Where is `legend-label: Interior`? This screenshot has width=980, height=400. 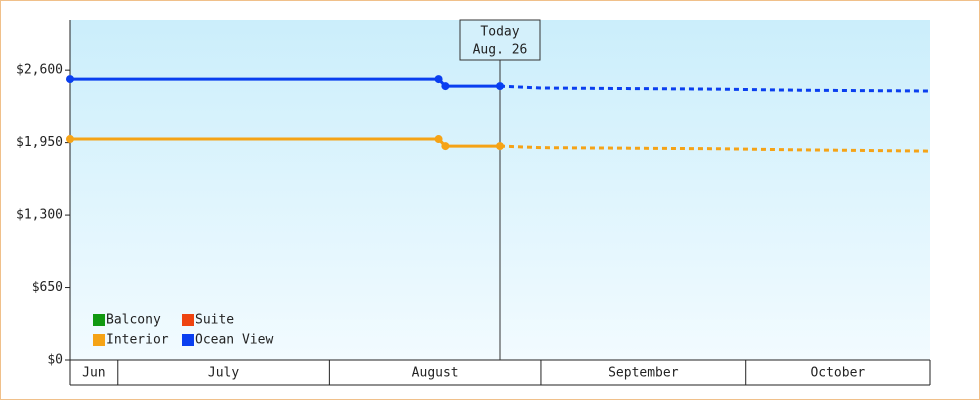
legend-label: Interior is located at coordinates (137, 340).